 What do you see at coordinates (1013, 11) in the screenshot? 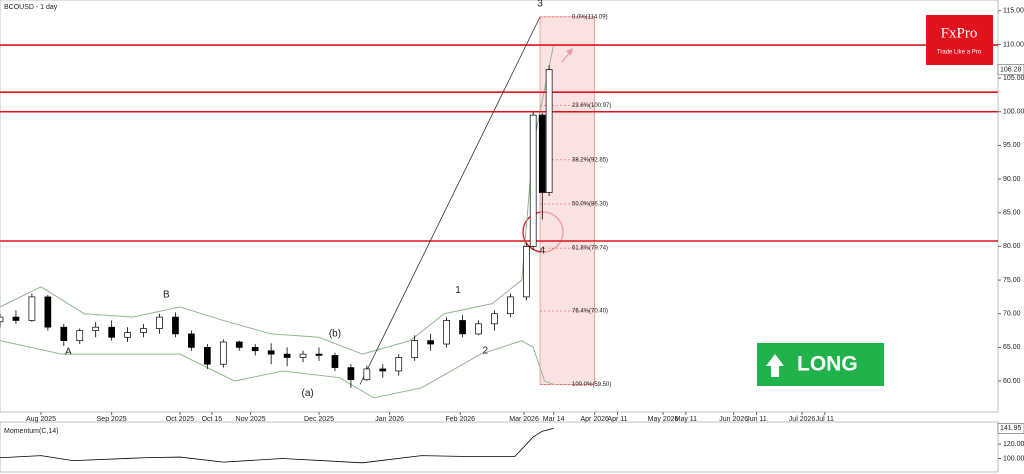
I see `y-tick-label: 115.00` at bounding box center [1013, 11].